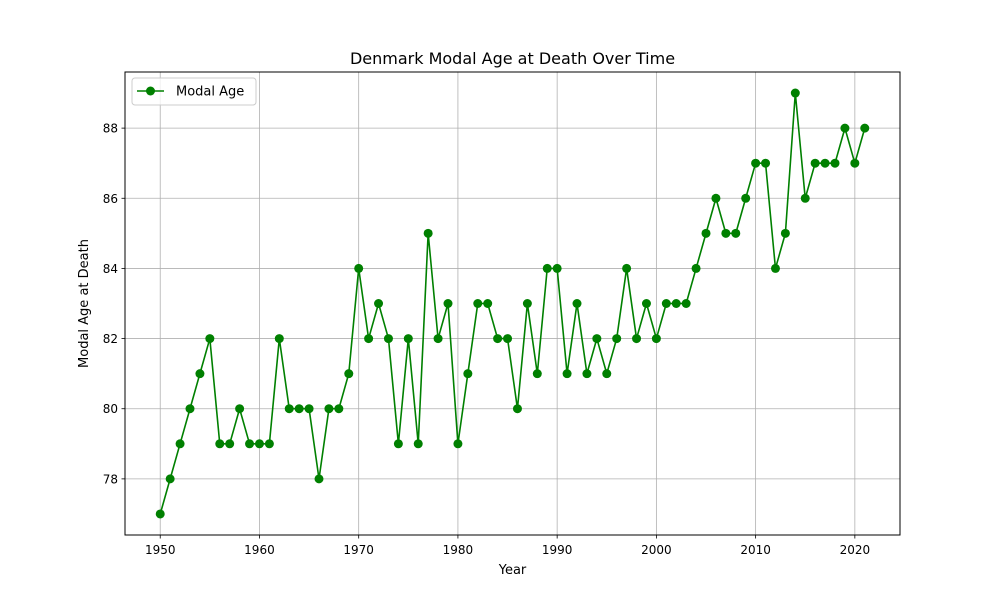 This screenshot has height=605, width=1000. Describe the element at coordinates (110, 129) in the screenshot. I see `y-tick-label: 88` at that location.